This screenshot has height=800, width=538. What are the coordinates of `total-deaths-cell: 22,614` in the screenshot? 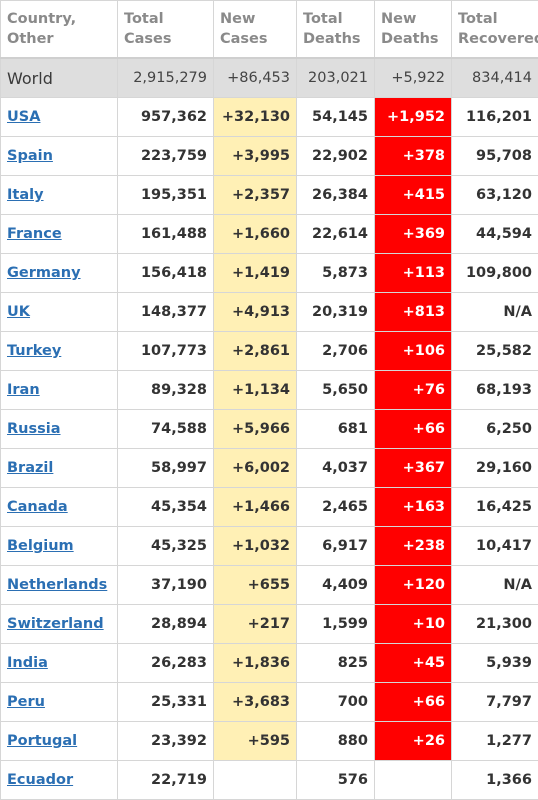 It's located at (336, 234).